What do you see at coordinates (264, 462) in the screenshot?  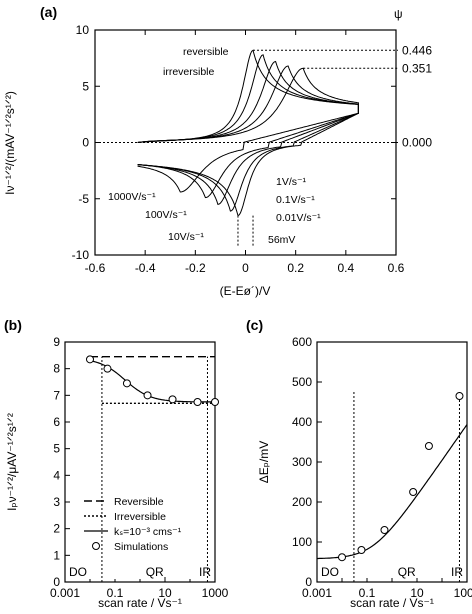 I see `panel-c-ylabel: ΔEₚ/mV` at bounding box center [264, 462].